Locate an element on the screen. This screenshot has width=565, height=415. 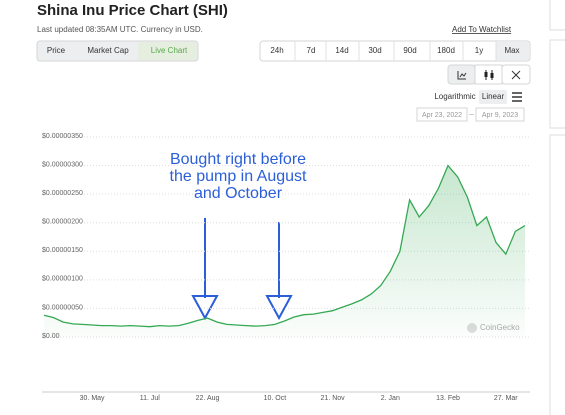
page-title: Shina Inu Price Chart (SHI) is located at coordinates (132, 10).